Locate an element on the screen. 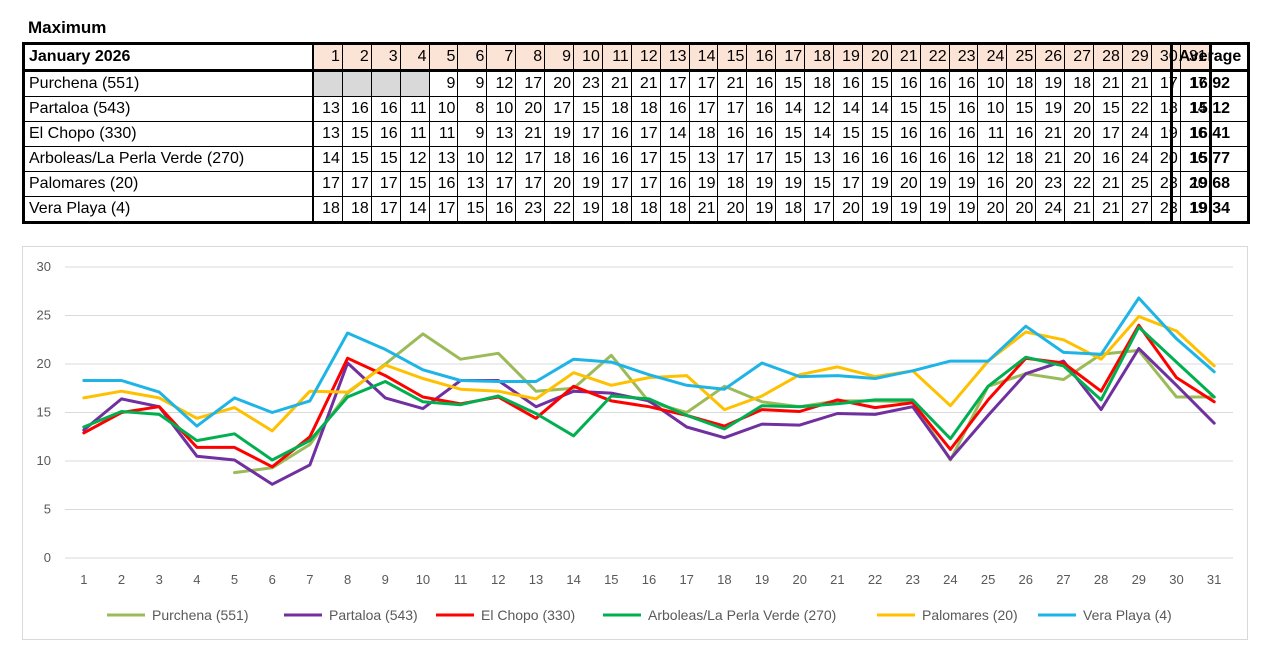  day-header: 13 is located at coordinates (674, 57).